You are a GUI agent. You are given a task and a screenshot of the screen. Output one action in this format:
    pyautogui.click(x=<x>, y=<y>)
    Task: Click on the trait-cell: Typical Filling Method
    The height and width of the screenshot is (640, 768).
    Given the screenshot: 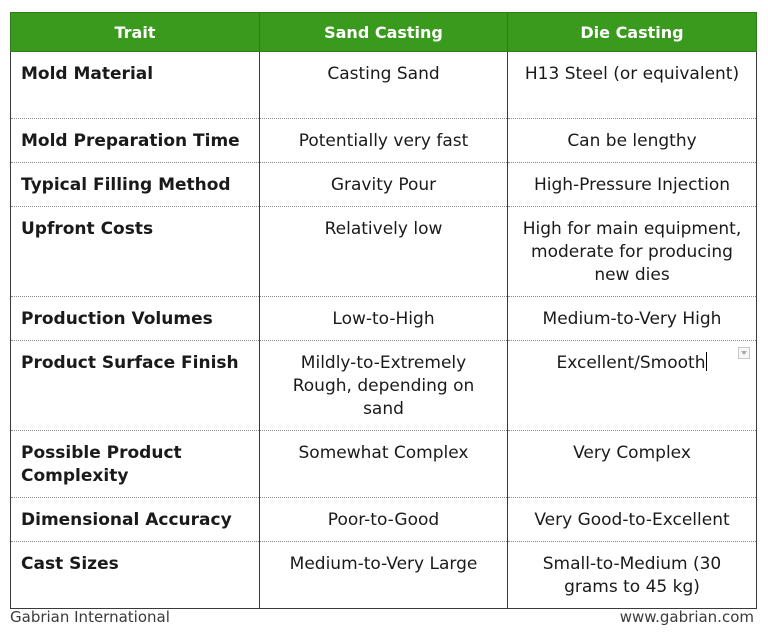 What is the action you would take?
    pyautogui.click(x=135, y=184)
    